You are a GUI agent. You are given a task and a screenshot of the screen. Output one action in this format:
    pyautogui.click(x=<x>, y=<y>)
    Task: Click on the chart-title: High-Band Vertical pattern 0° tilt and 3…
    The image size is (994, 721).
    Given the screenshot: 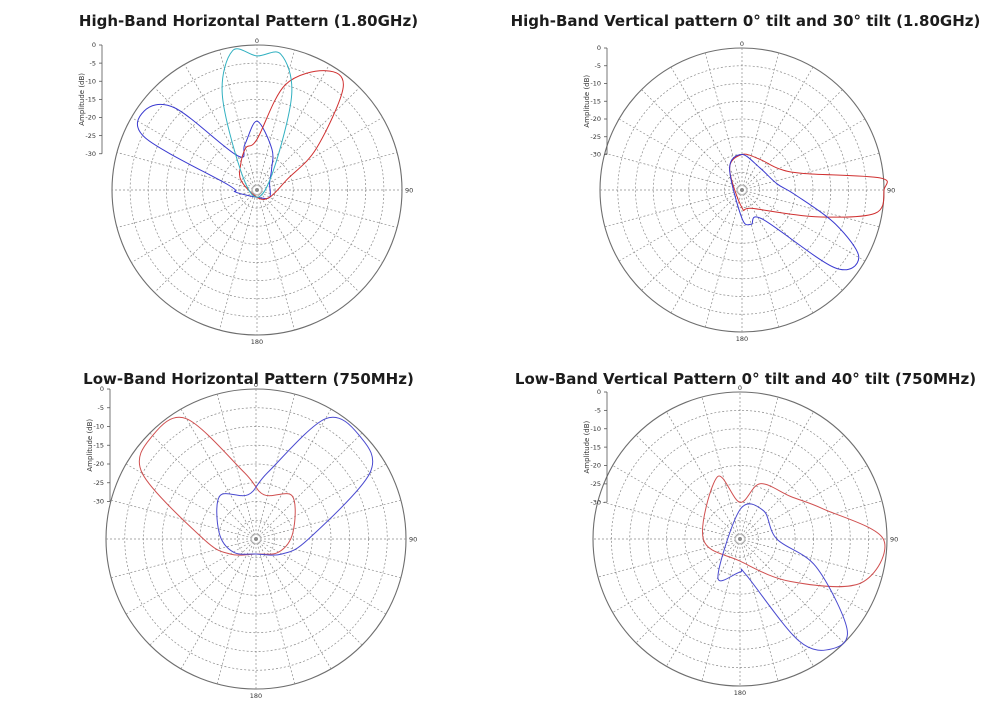 What is the action you would take?
    pyautogui.click(x=745, y=21)
    